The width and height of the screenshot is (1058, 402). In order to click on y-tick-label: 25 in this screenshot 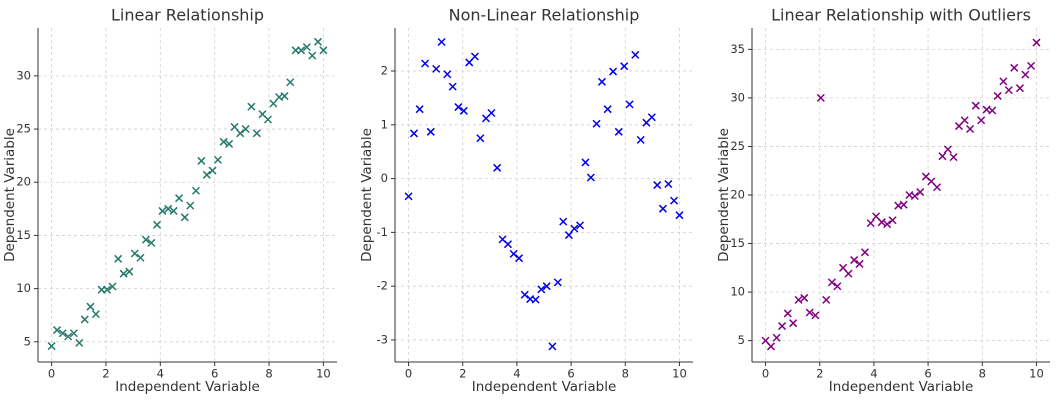, I will do `click(737, 146)`.